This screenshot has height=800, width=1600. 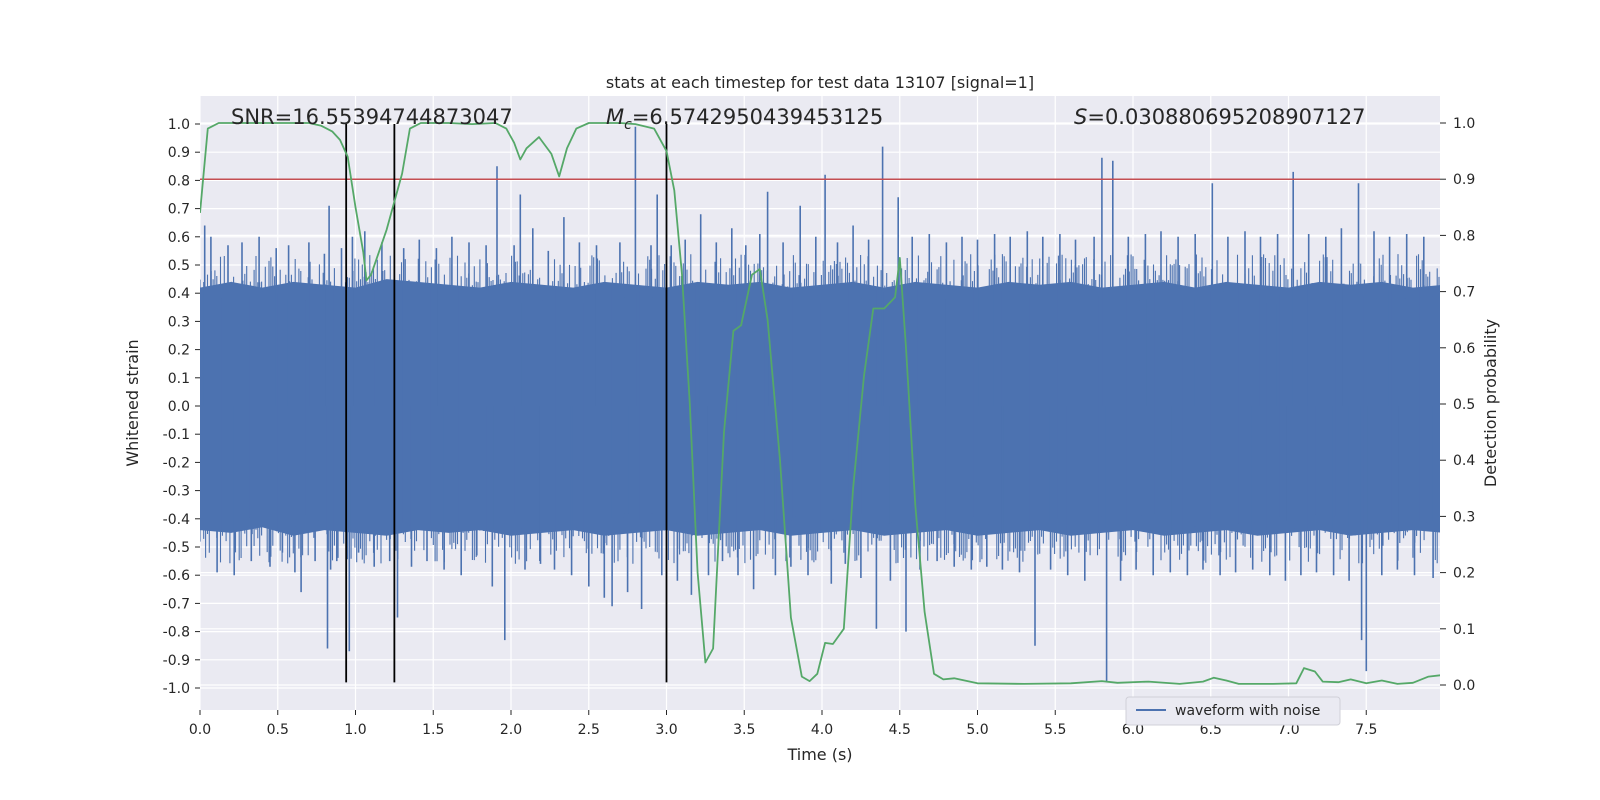 What do you see at coordinates (1464, 630) in the screenshot?
I see `y-right-tick-label: 0.1` at bounding box center [1464, 630].